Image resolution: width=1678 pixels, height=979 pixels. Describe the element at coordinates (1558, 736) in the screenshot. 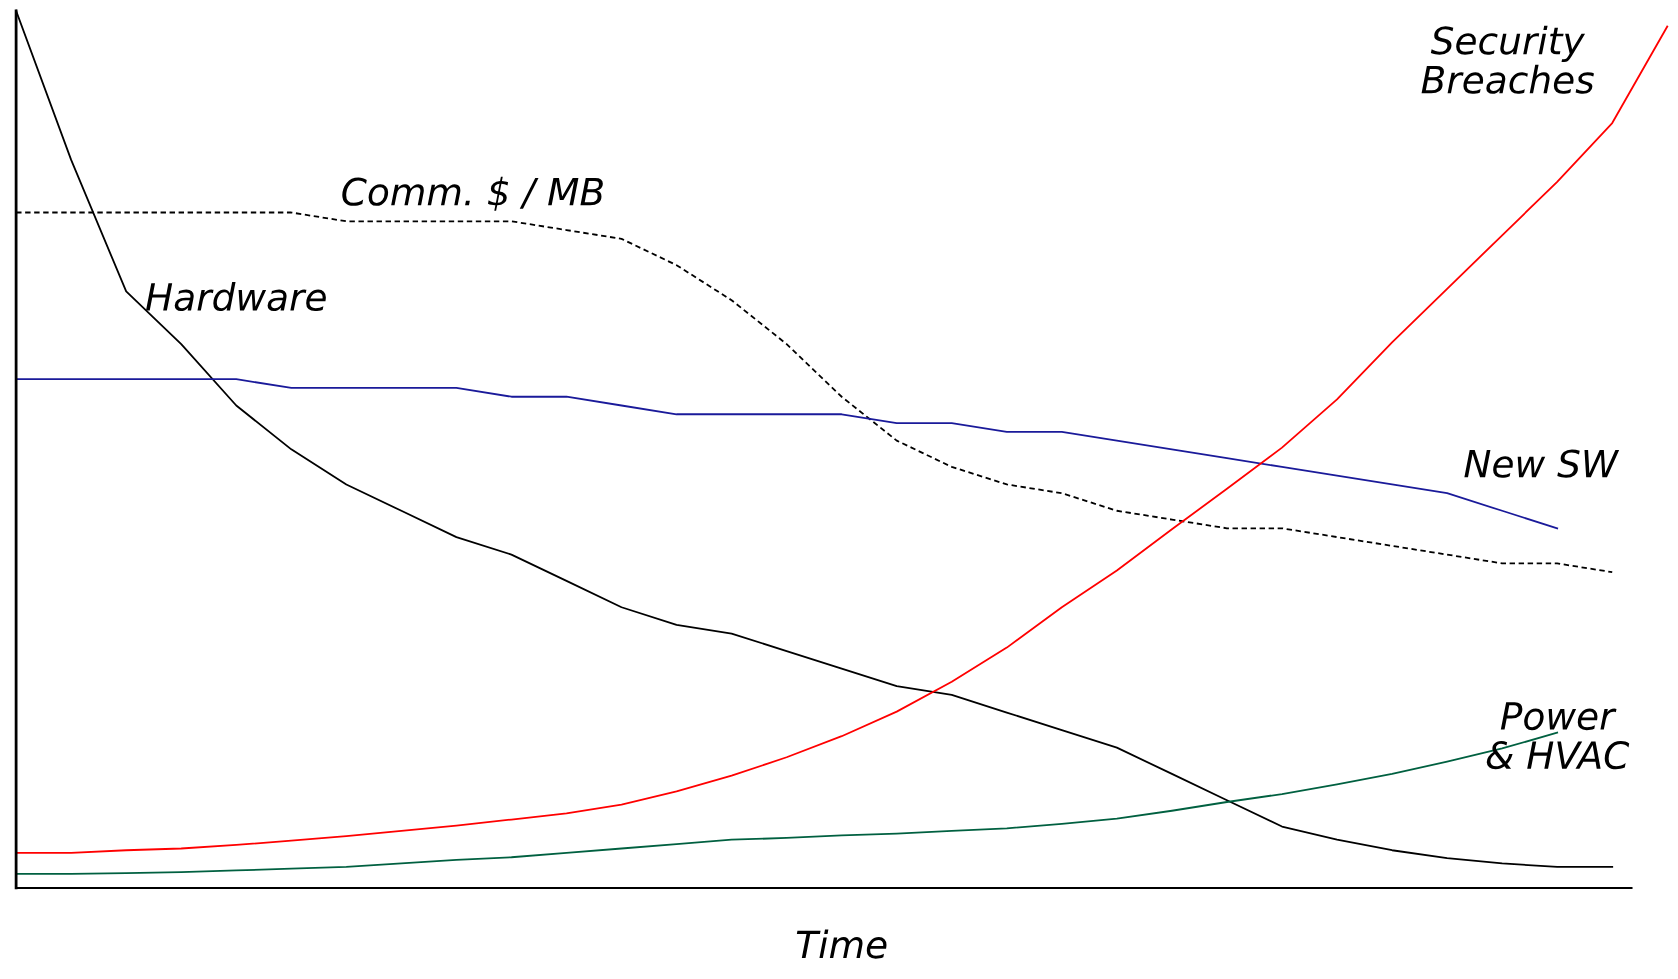

I see `series-label: Power & HVAC` at that location.